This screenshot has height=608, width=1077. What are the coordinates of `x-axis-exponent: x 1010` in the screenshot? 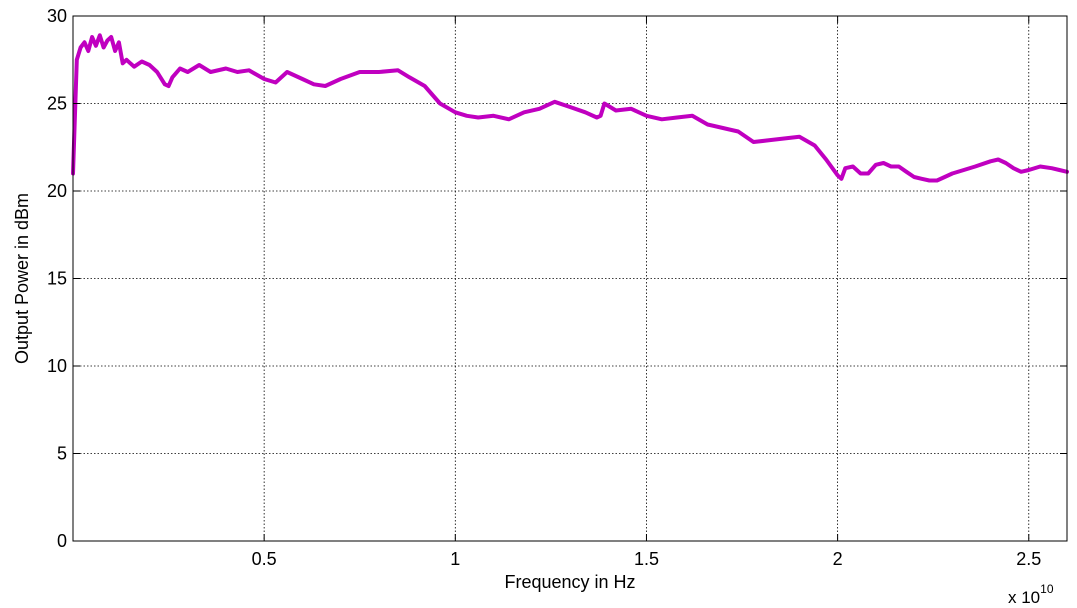 It's located at (1031, 594).